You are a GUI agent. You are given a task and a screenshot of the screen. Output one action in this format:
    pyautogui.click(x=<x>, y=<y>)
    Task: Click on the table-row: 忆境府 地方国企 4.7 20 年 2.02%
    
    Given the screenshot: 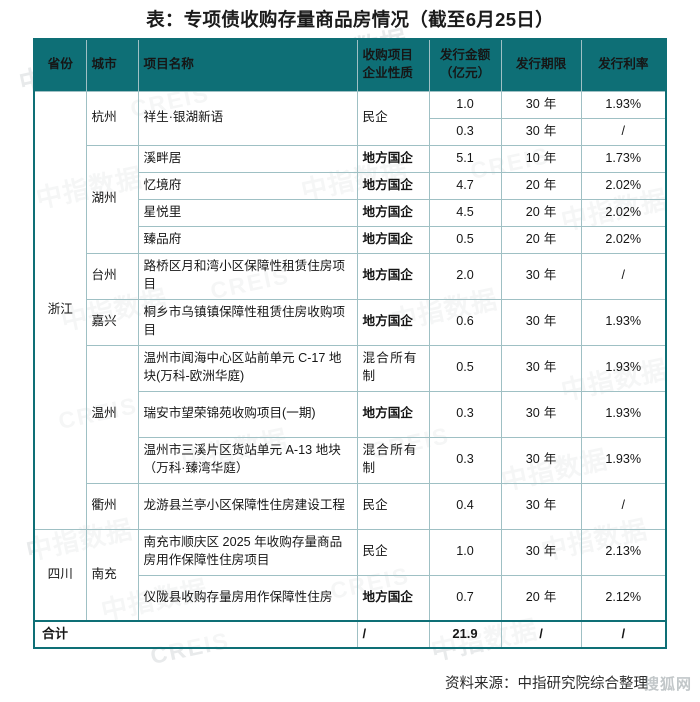 What is the action you would take?
    pyautogui.click(x=350, y=185)
    